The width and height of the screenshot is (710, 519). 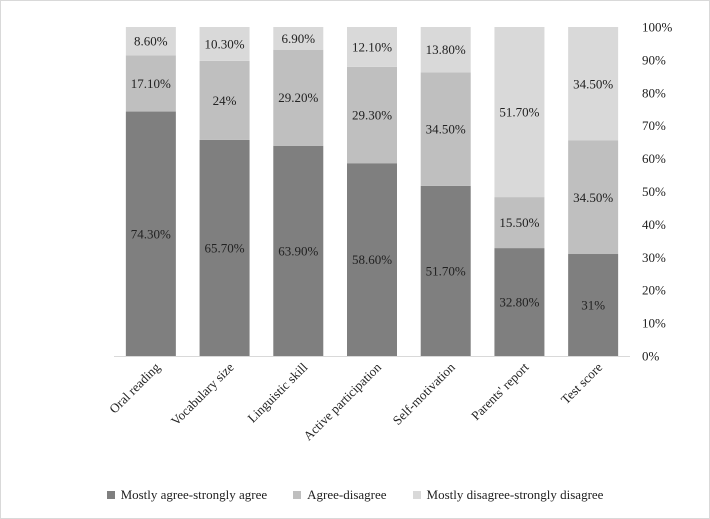 I want to click on legend-label-mostly-agree: Mostly agree-strongly agree, so click(x=194, y=494).